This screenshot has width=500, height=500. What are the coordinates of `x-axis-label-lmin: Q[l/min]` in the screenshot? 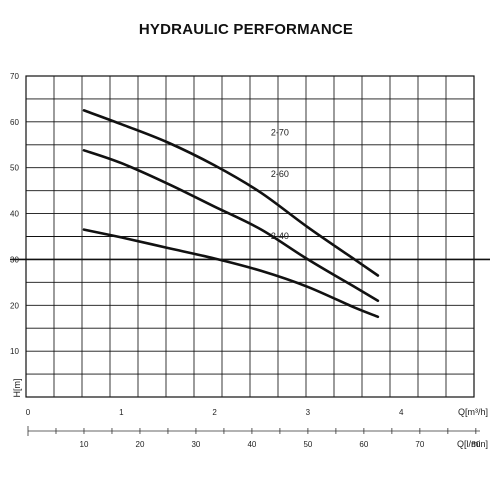 It's located at (472, 444).